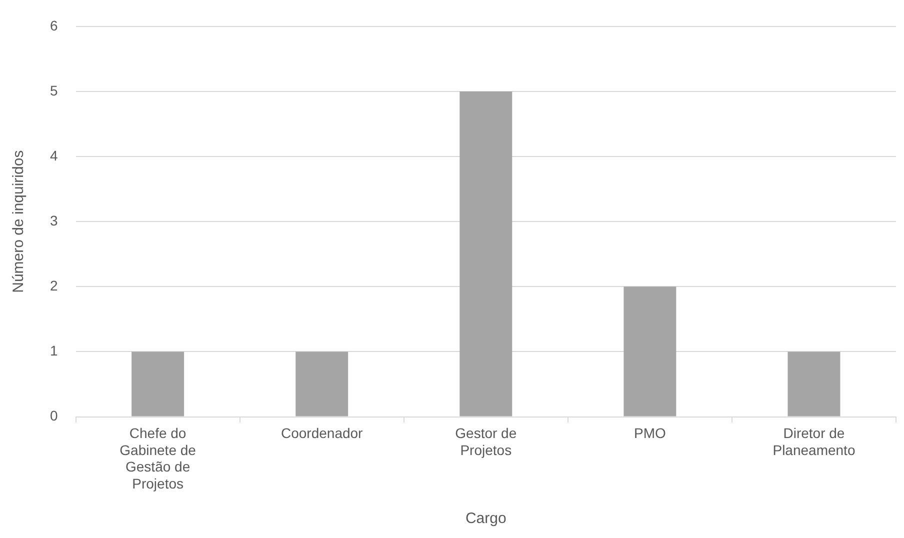  What do you see at coordinates (54, 155) in the screenshot?
I see `y-tick-label: 4` at bounding box center [54, 155].